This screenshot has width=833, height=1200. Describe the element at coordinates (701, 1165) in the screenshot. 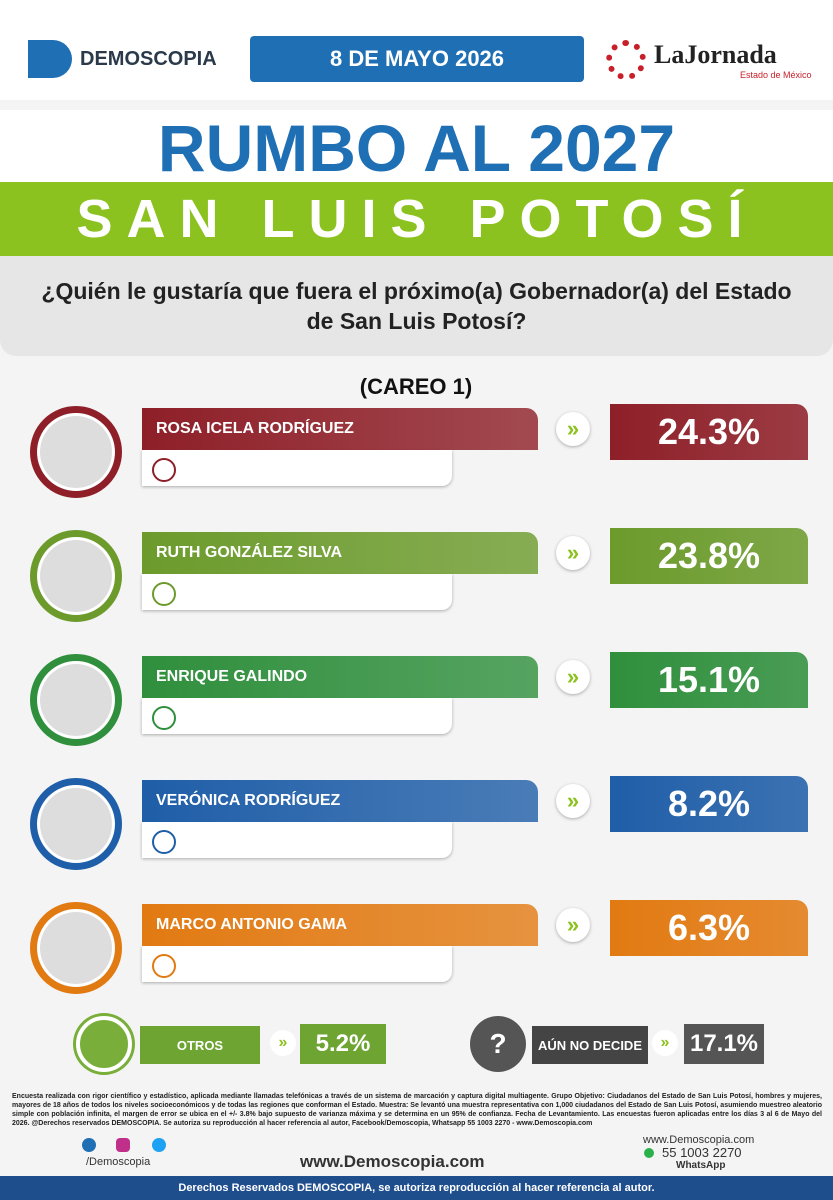

I see `phone-label: WhatsApp` at that location.